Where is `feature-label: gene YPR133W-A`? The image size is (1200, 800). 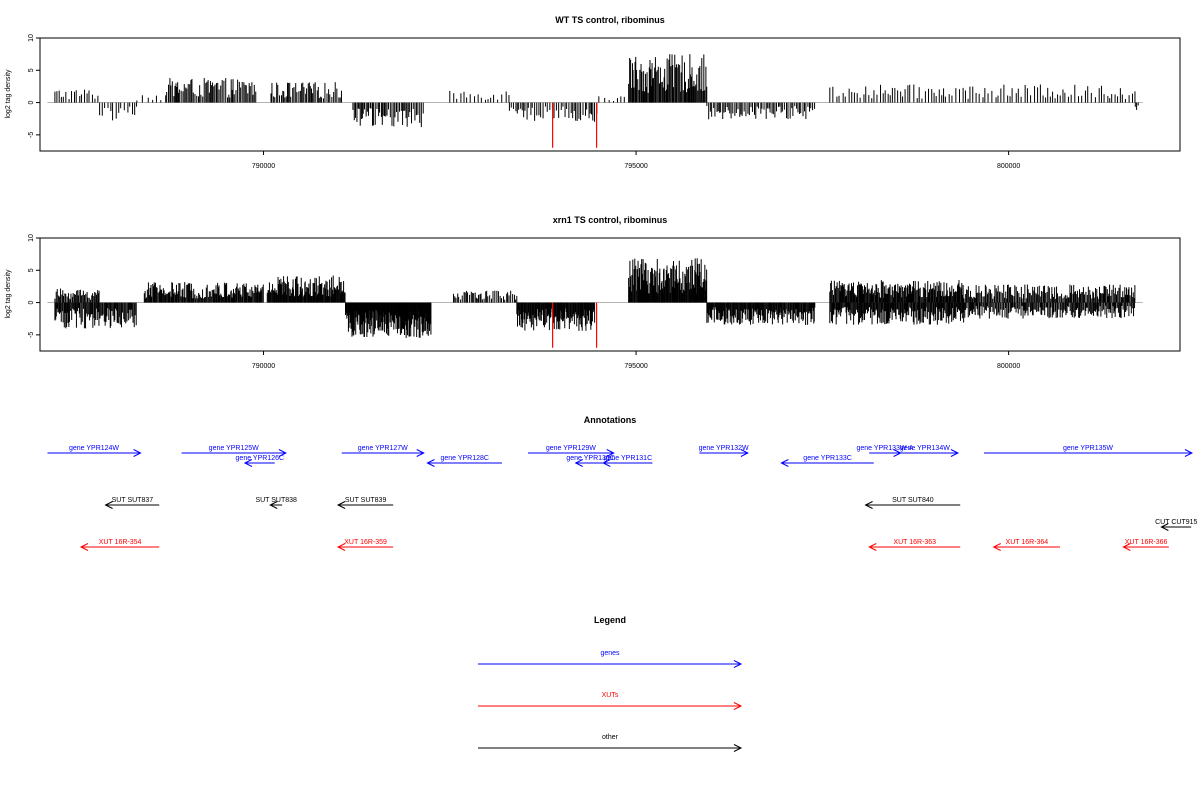 feature-label: gene YPR133W-A is located at coordinates (884, 448).